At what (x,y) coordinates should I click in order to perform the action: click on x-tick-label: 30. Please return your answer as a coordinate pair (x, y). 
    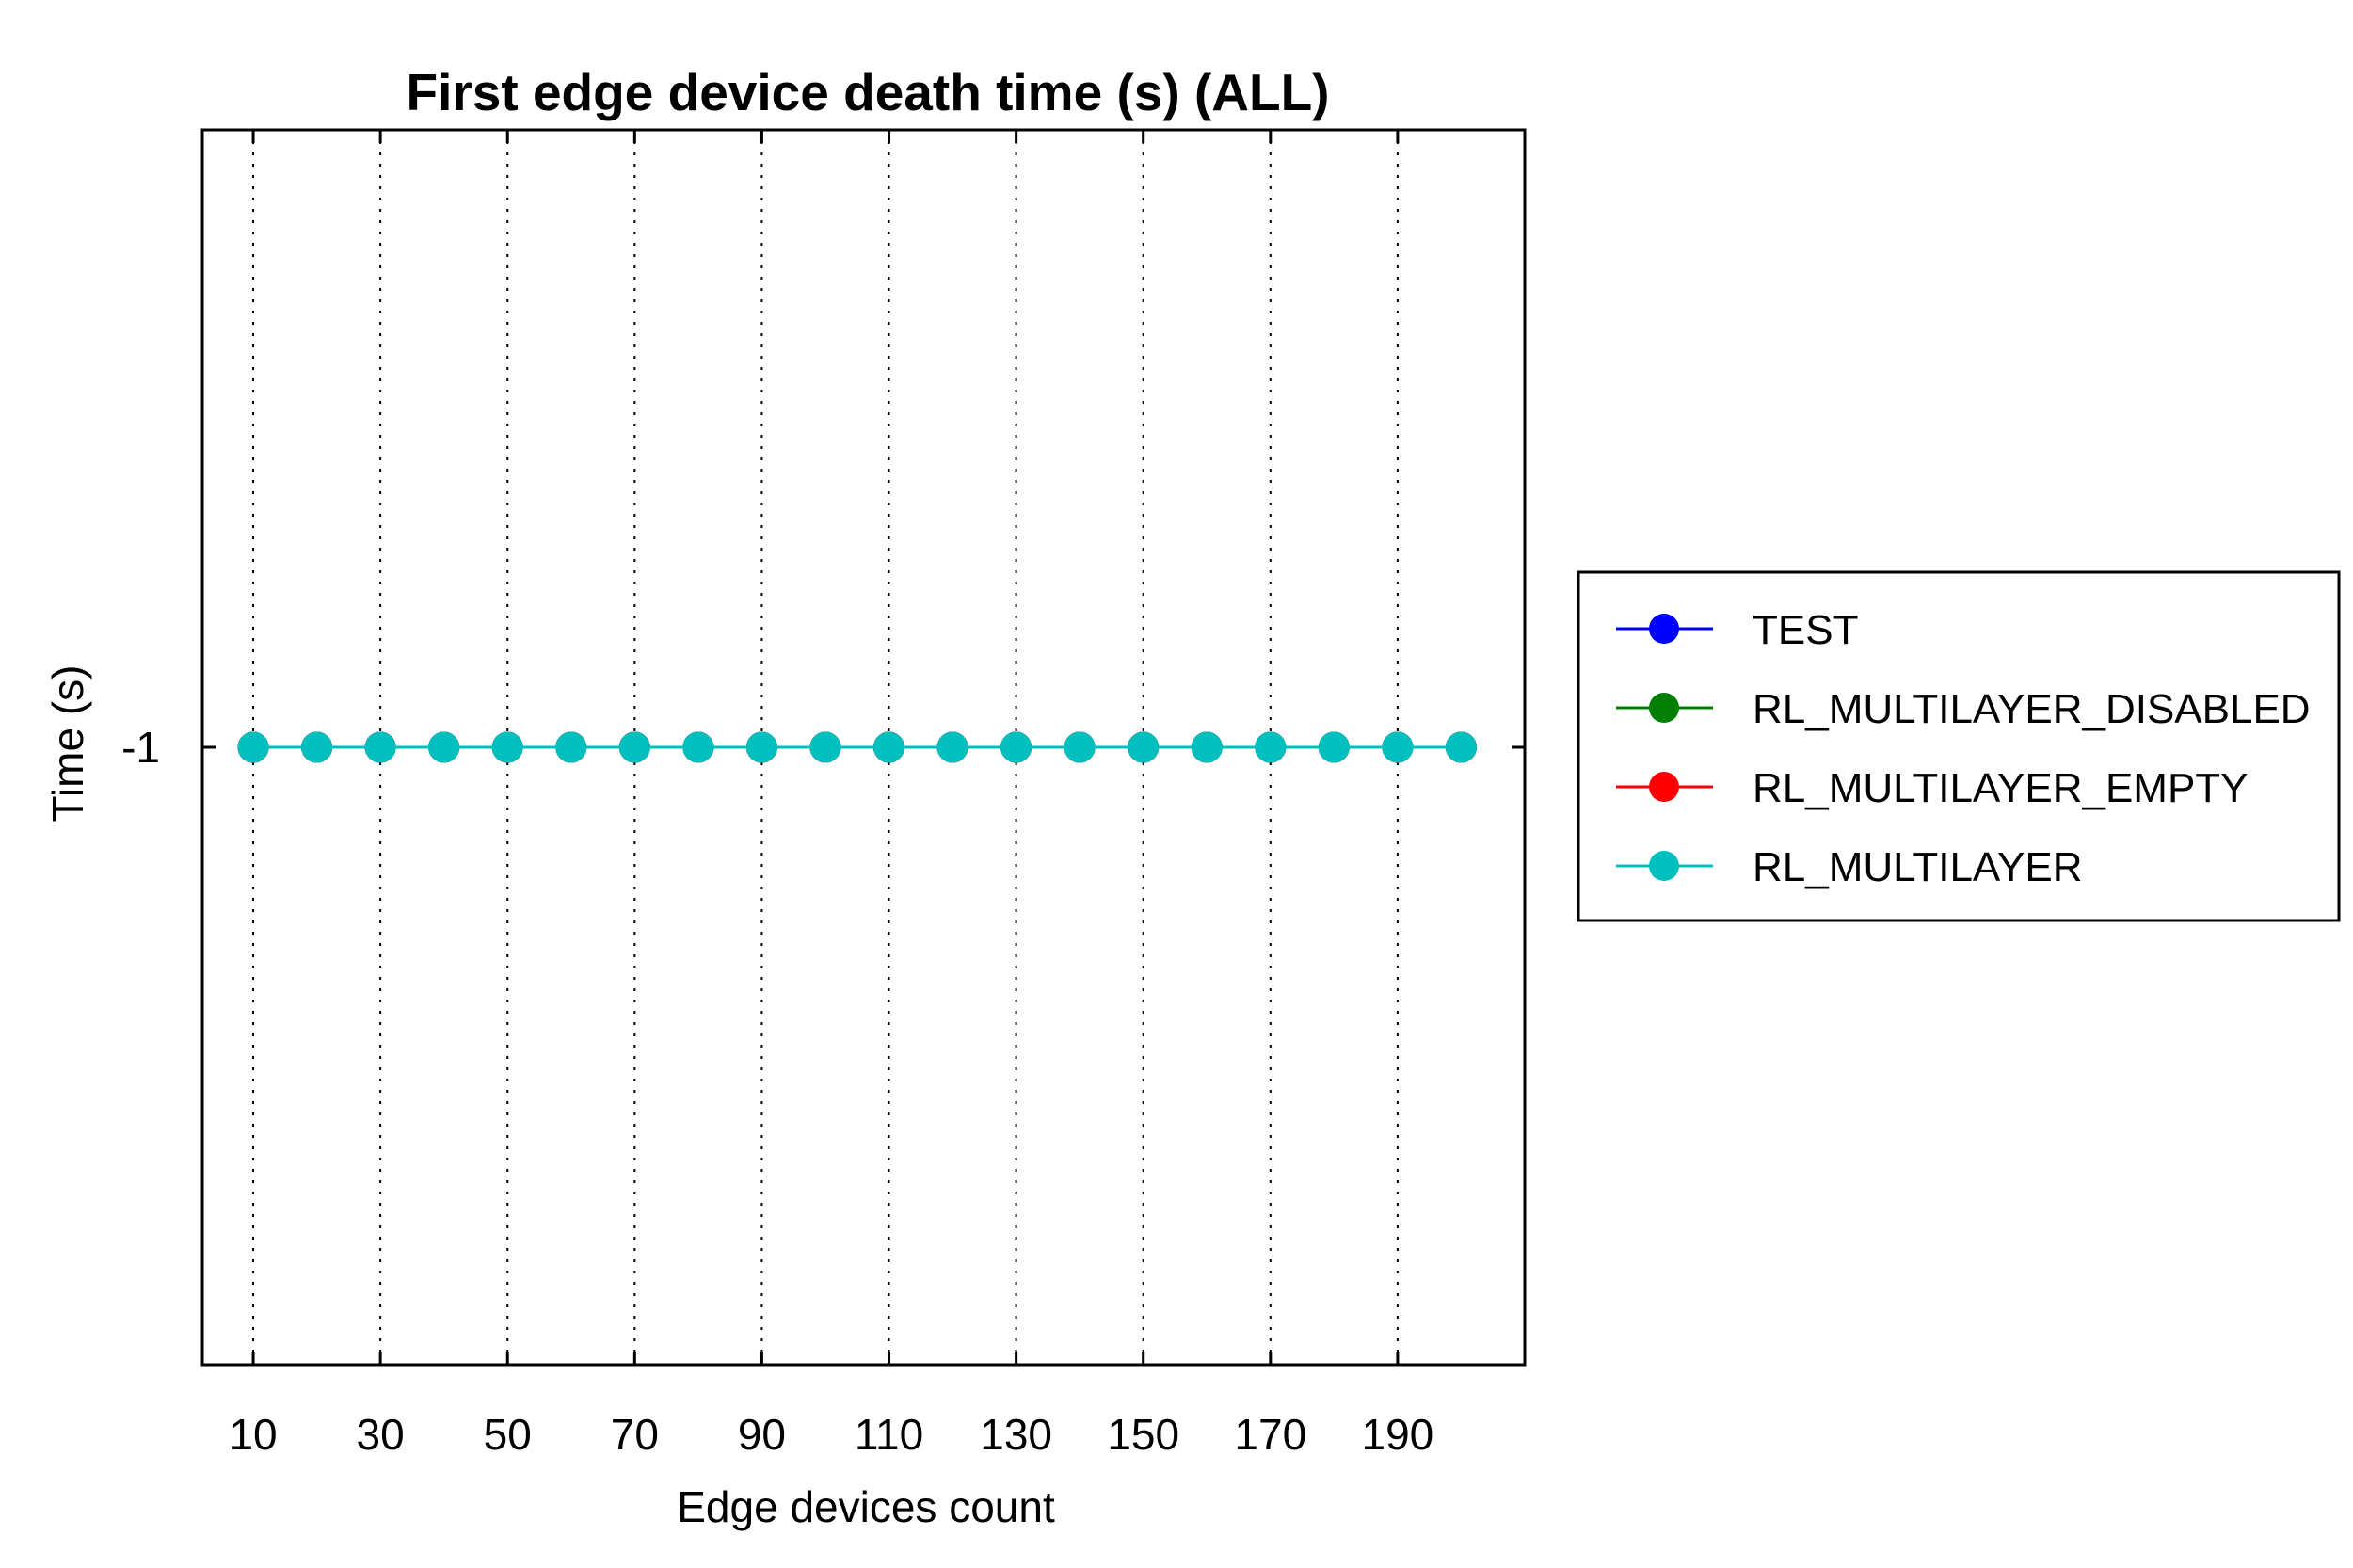
    Looking at the image, I should click on (381, 1434).